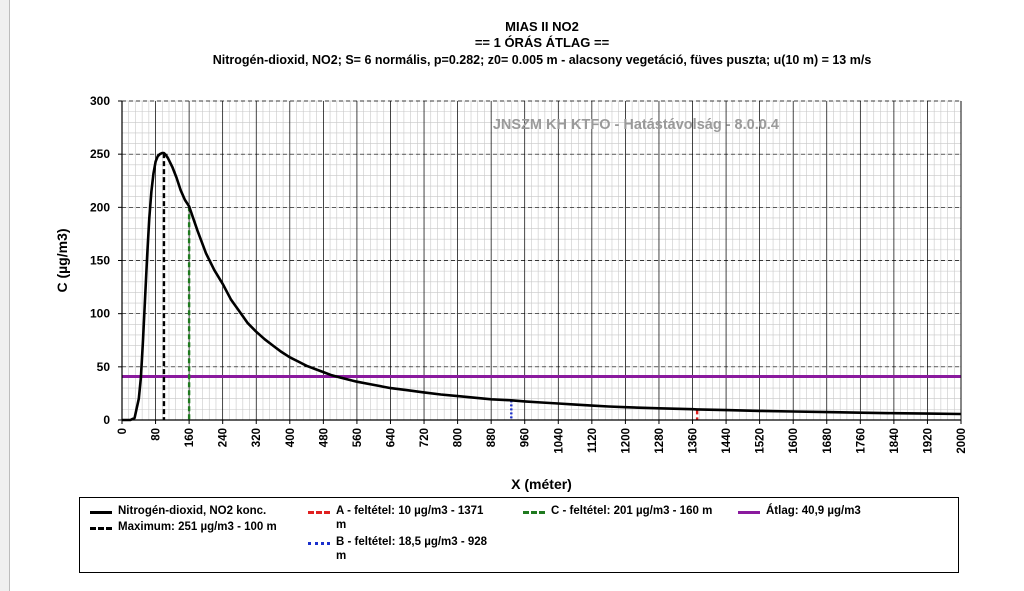 This screenshot has height=591, width=1024. Describe the element at coordinates (813, 511) in the screenshot. I see `legend-label-average: Átlag: 40,9 µg/m3` at that location.